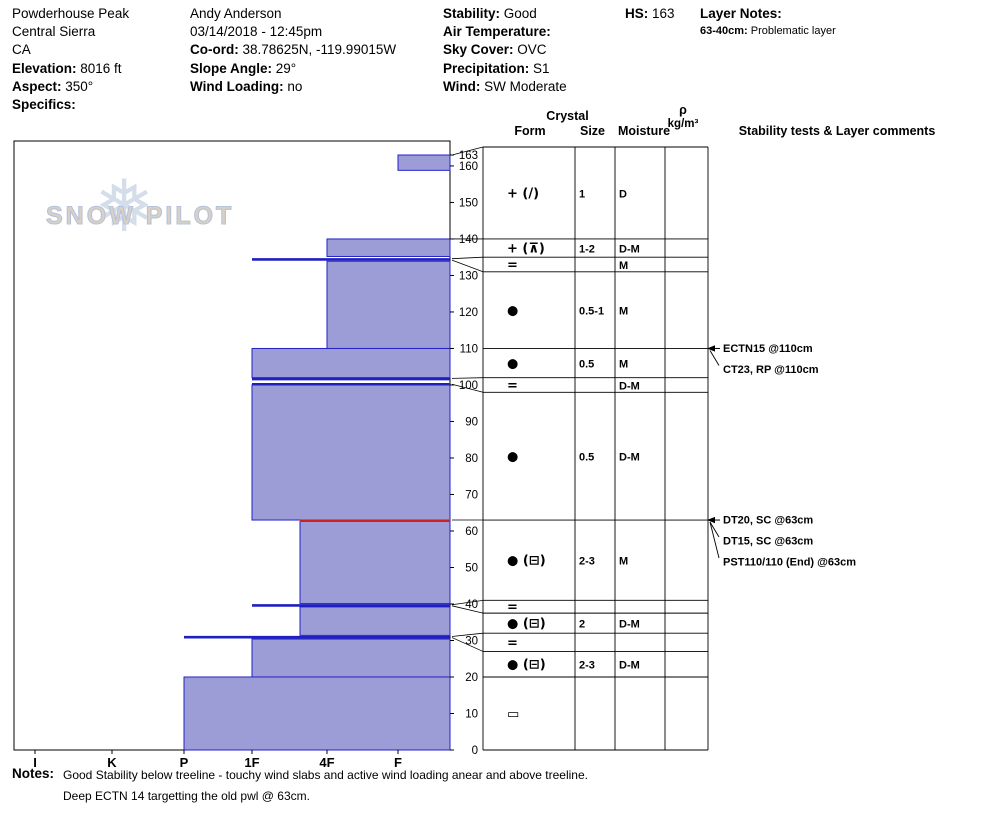  I want to click on column-header-size: Size, so click(592, 131).